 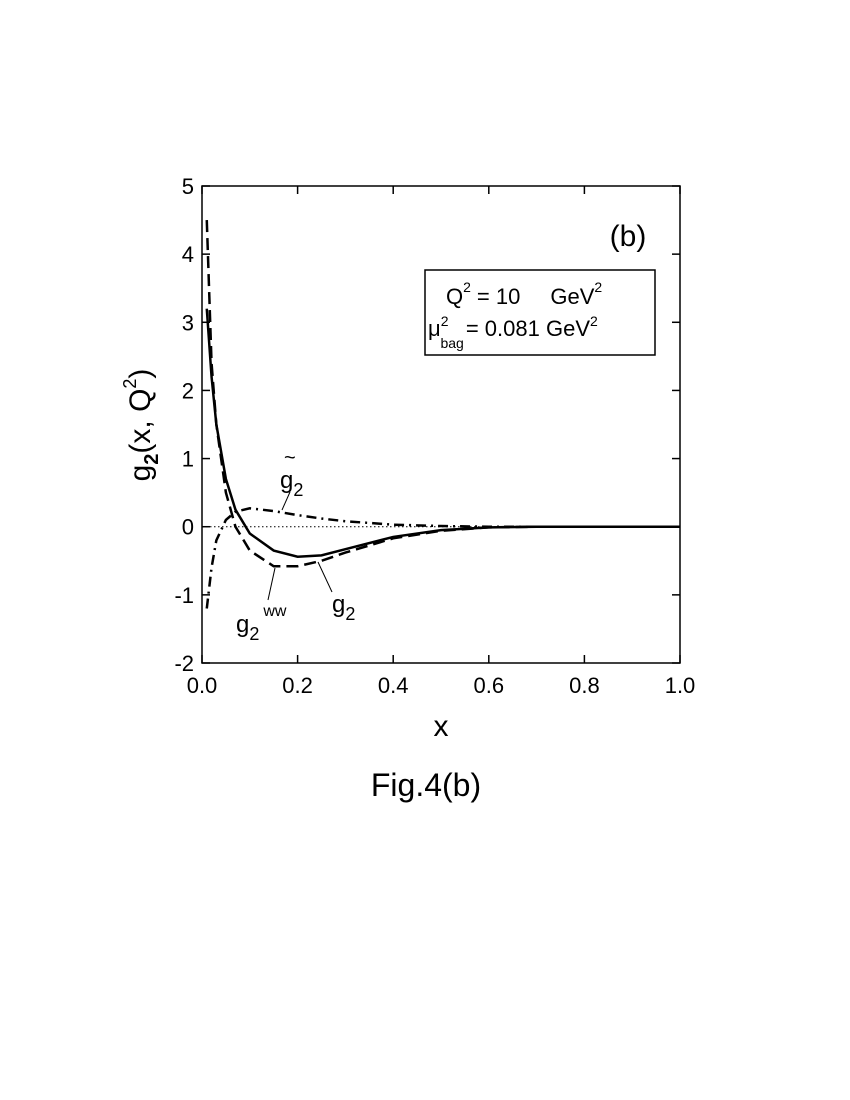 I want to click on x-tick-label: 0.2, so click(x=297, y=685).